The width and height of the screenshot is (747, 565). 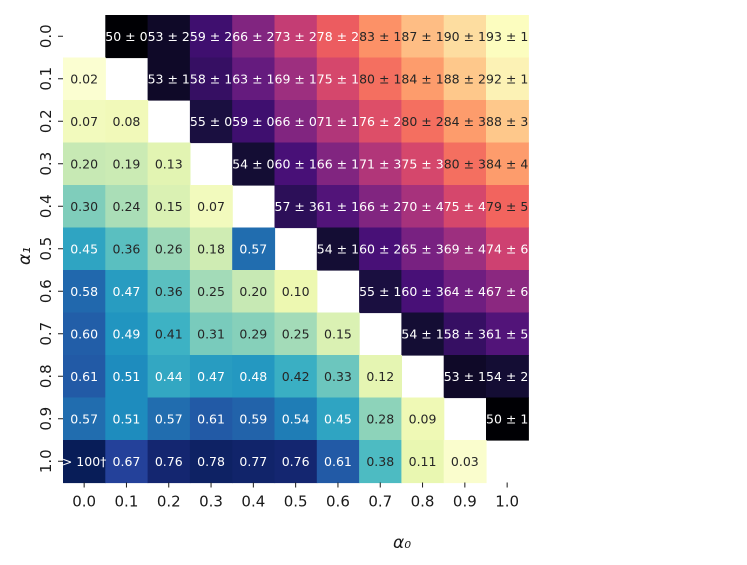 What do you see at coordinates (422, 248) in the screenshot?
I see `upper-cell-label-r5-c8: 65 ± 3` at bounding box center [422, 248].